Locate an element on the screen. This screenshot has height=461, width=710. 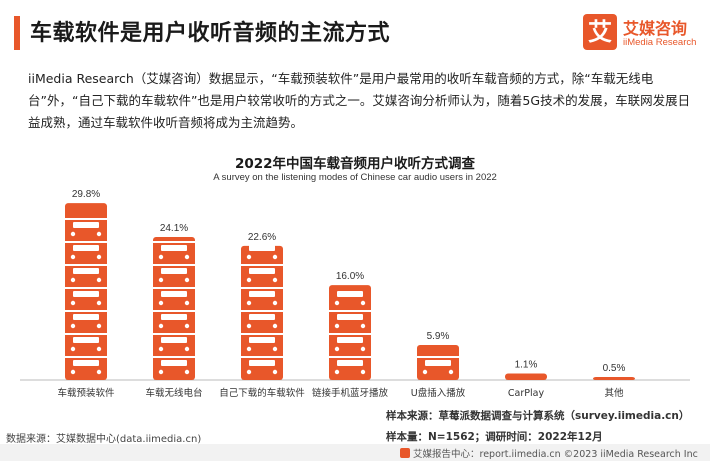
report-center-icon is located at coordinates (405, 453).